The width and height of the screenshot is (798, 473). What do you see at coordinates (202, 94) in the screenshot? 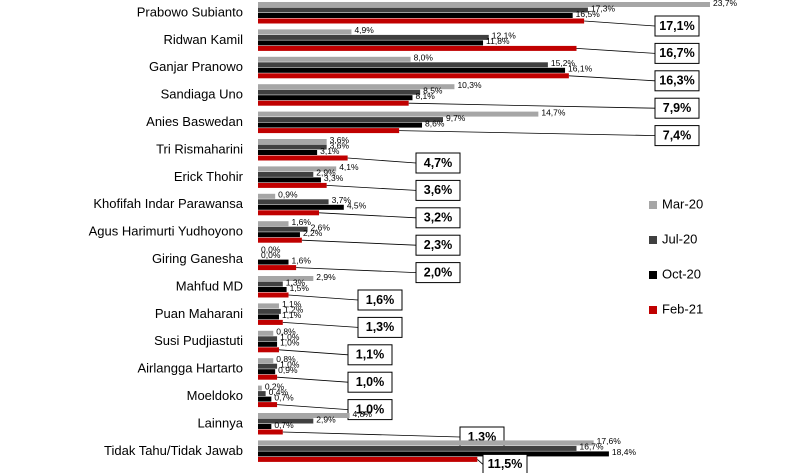
I see `category-label: Sandiaga Uno` at bounding box center [202, 94].